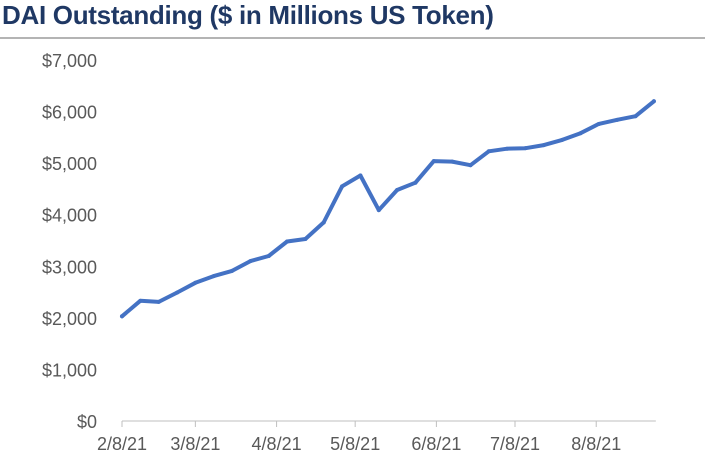 The image size is (705, 472). I want to click on x-tick-label: 8/8/21, so click(596, 444).